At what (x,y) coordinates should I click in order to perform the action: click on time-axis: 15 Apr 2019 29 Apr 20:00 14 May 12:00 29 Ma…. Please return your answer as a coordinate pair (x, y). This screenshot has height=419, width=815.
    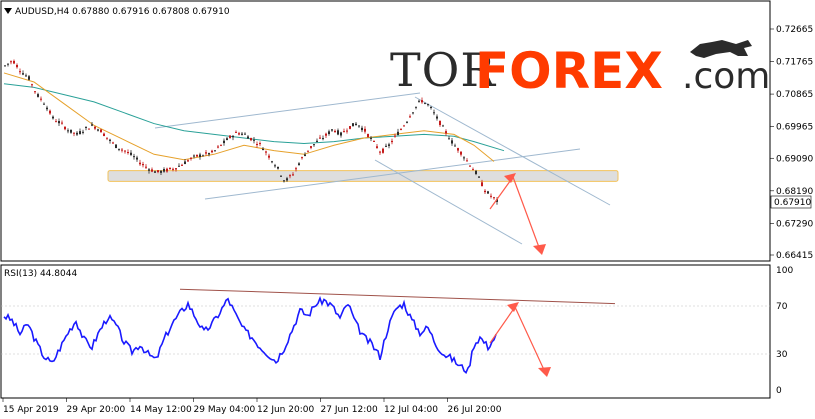
    Looking at the image, I should click on (252, 406).